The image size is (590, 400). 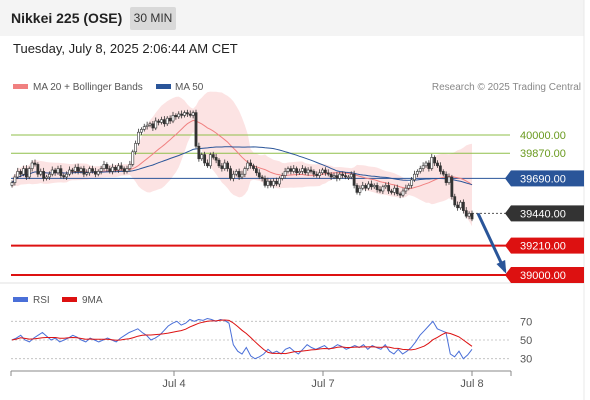 I want to click on resistance-label-0: 40000.00, so click(x=543, y=136).